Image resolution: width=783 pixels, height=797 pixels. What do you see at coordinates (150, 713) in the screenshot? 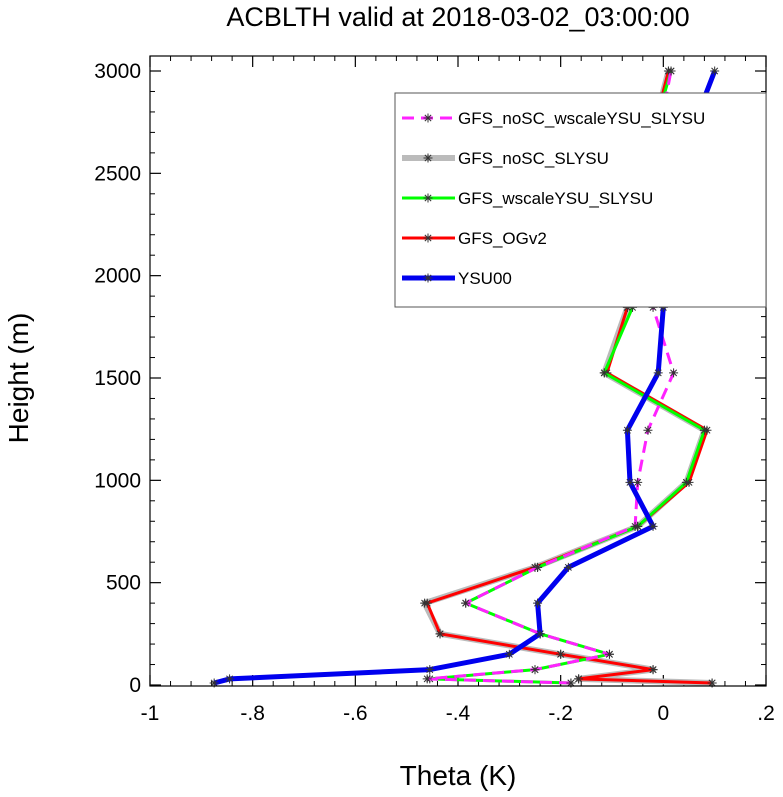
I see `x-tick-label: -1` at bounding box center [150, 713].